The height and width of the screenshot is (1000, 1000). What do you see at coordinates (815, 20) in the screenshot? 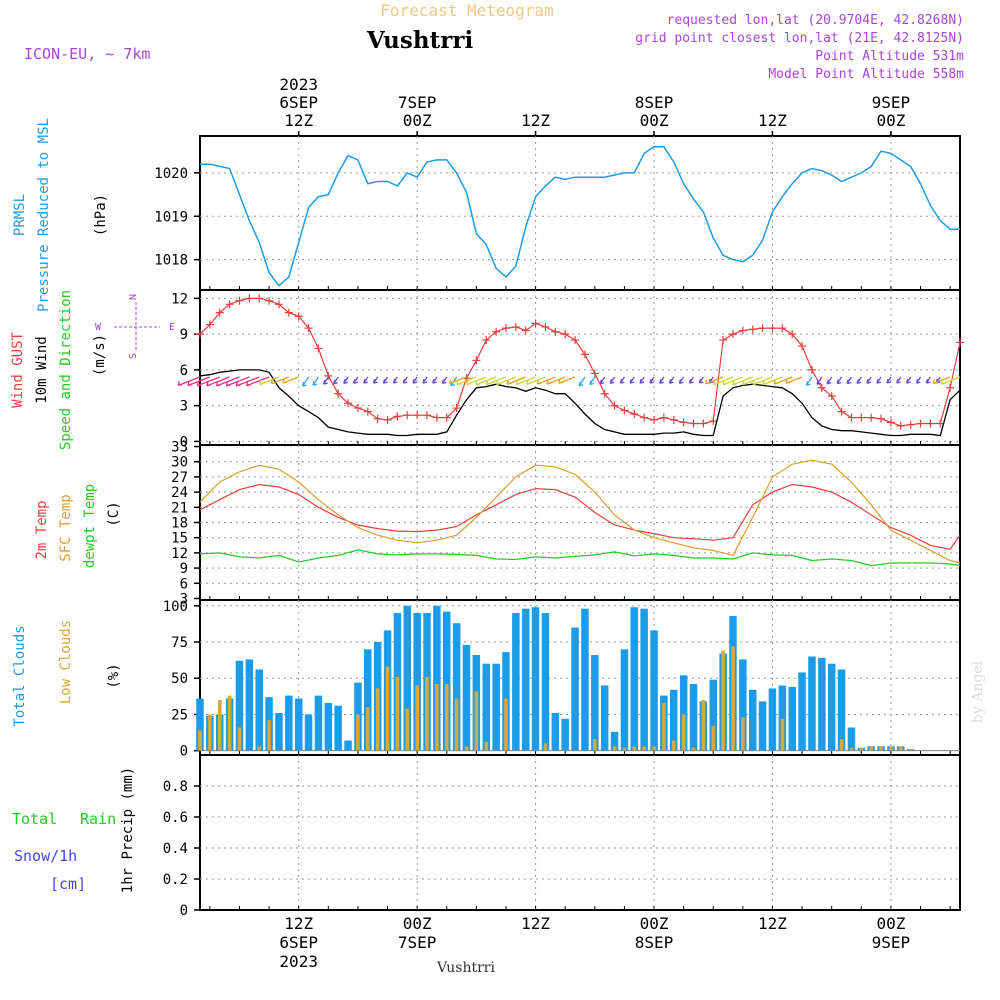
I see `requested-point: requested lon,lat (20.9704E, 42.8268N)` at bounding box center [815, 20].